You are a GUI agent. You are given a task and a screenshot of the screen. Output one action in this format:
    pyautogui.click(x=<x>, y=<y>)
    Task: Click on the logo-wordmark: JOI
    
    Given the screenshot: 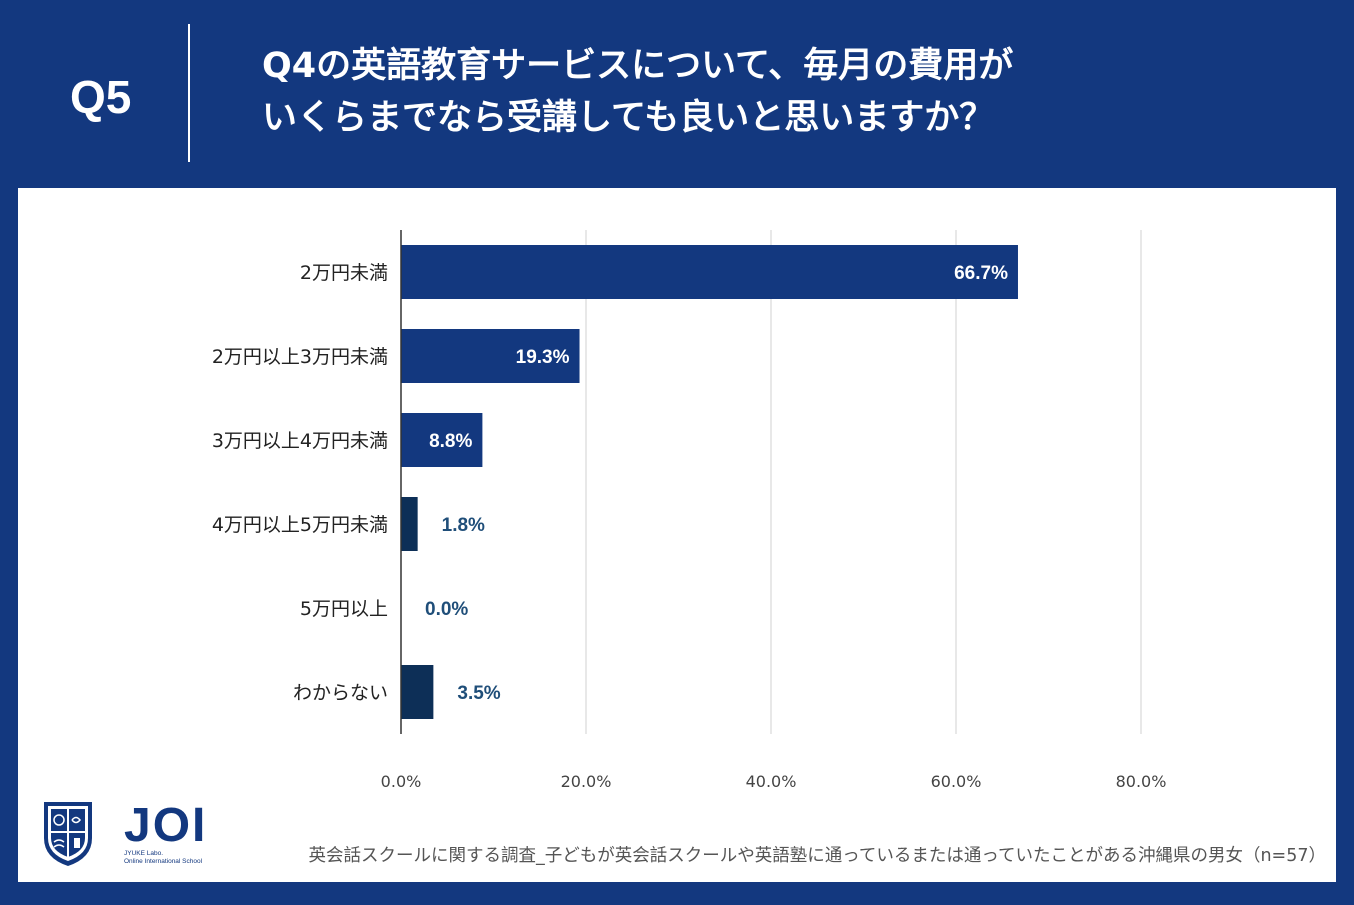 What is the action you would take?
    pyautogui.click(x=166, y=825)
    